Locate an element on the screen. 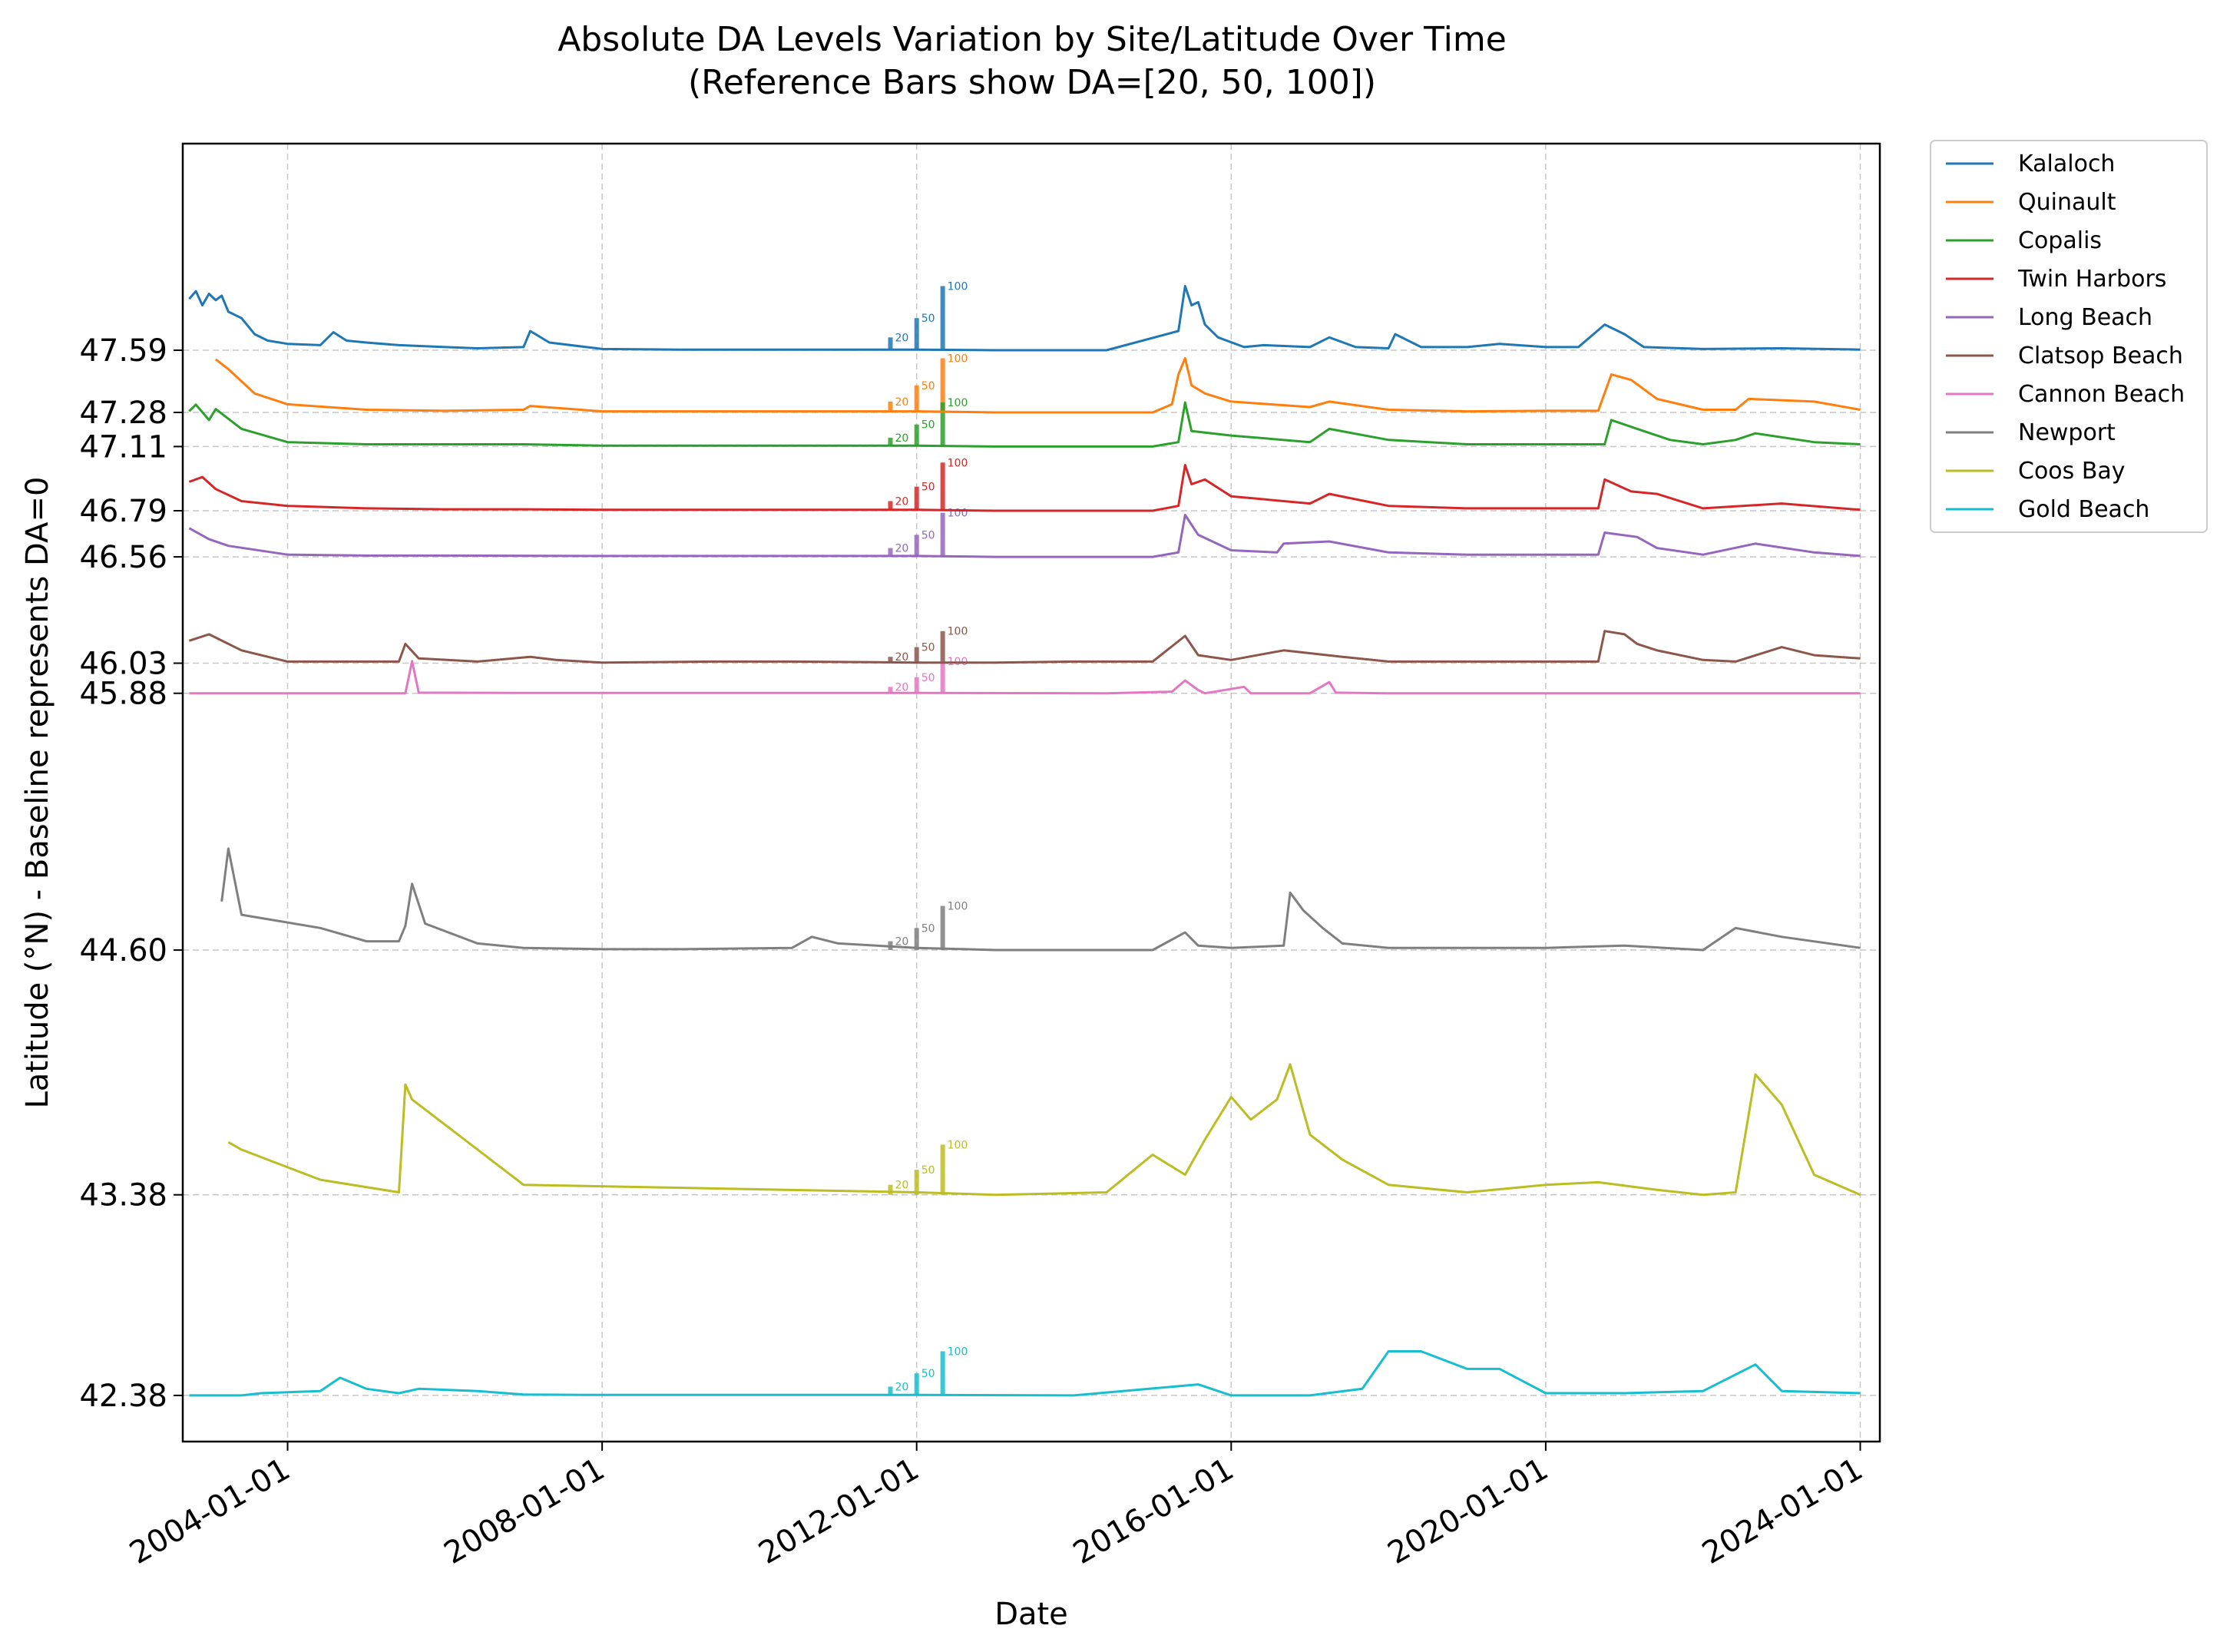  legend-entry: Long Beach is located at coordinates (2085, 317).